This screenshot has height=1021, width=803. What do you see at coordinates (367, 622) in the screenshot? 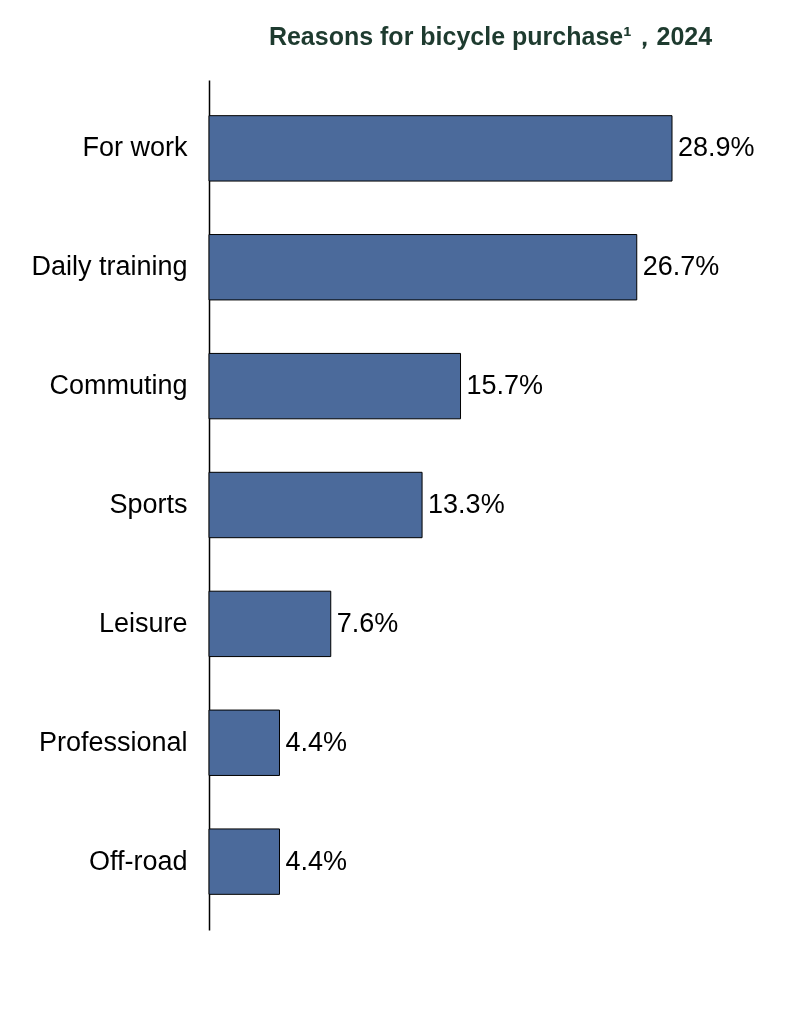
I see `data-label: 7.6%` at bounding box center [367, 622].